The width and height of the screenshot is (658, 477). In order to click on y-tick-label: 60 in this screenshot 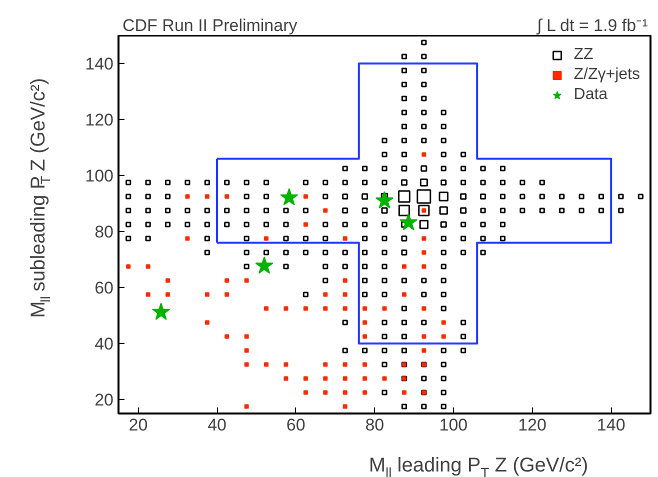, I will do `click(104, 288)`.